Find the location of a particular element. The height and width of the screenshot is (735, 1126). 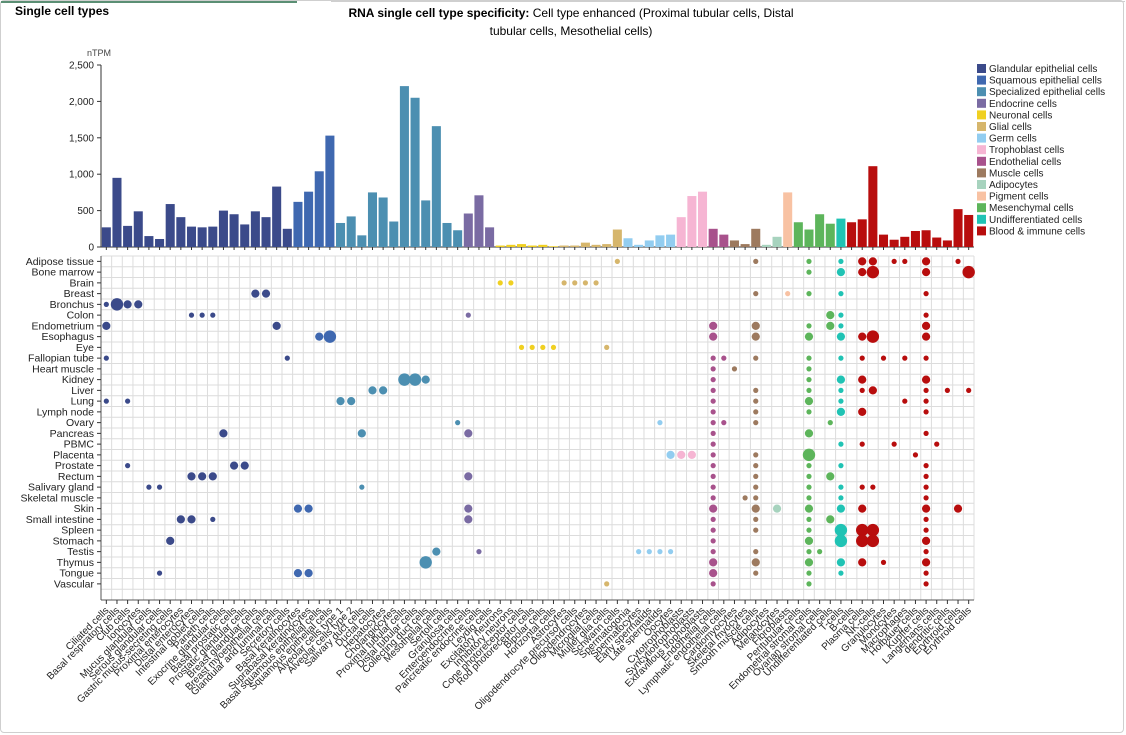

legend-label: Blood & immune cells is located at coordinates (1037, 231).